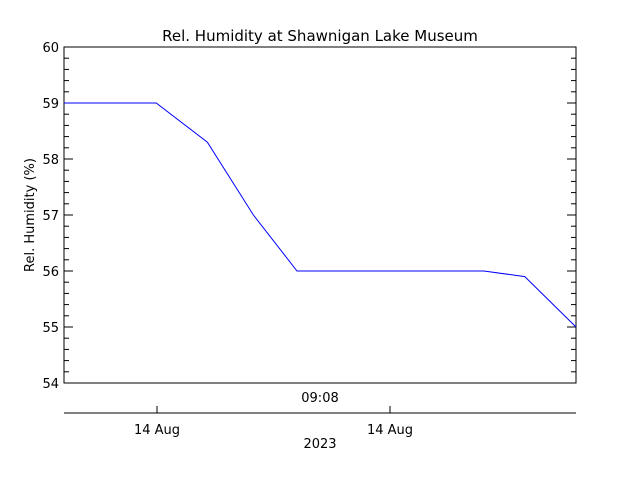 This screenshot has height=480, width=640. Describe the element at coordinates (157, 430) in the screenshot. I see `x-axis-lower-tick-label-1: 14 Aug` at that location.